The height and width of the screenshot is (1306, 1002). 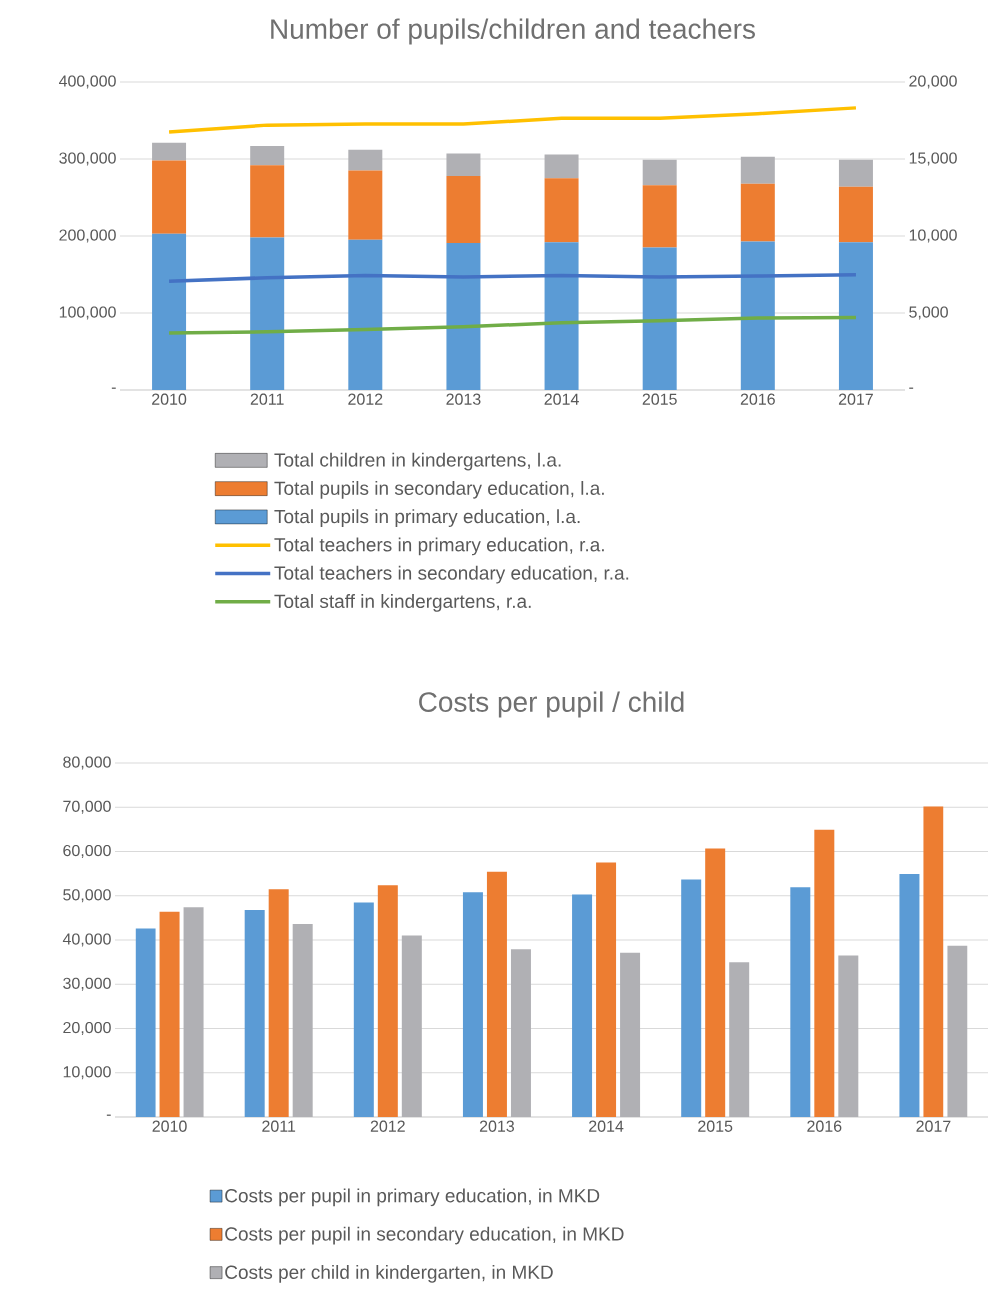 I want to click on y-tick-label: 20,000, so click(x=87, y=1028).